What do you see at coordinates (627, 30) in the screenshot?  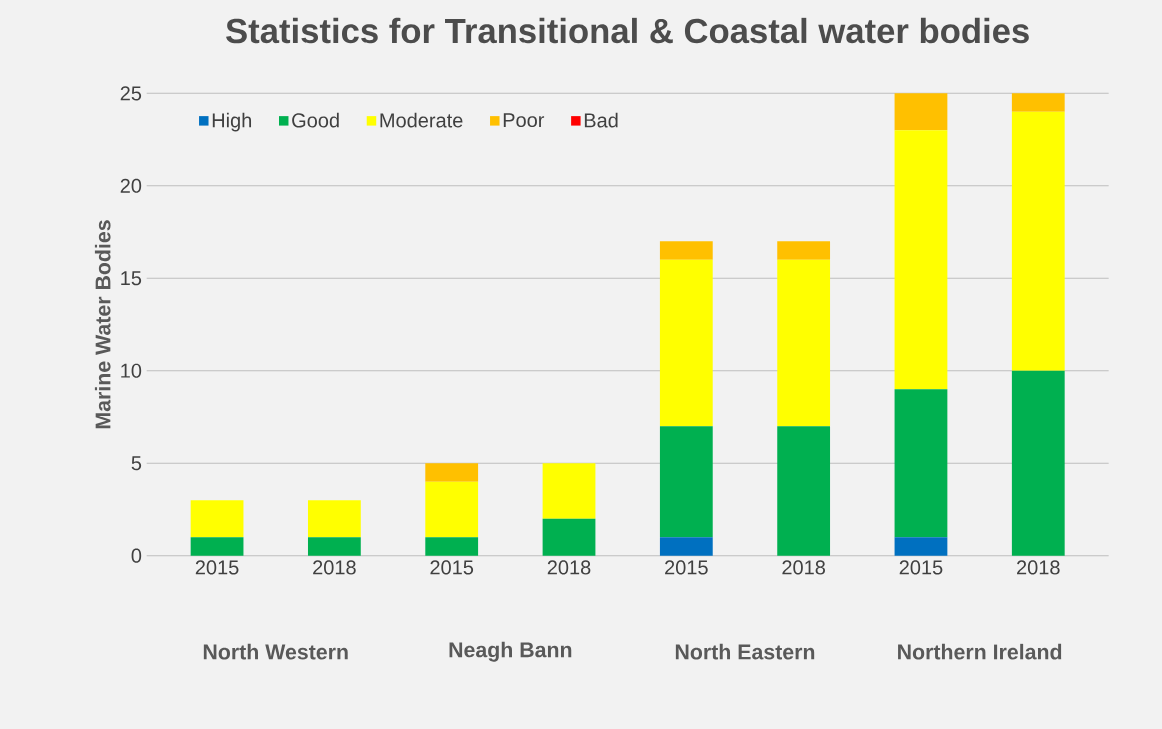 I see `chart-title: Statistics for Transitional & Coastal water bodies` at bounding box center [627, 30].